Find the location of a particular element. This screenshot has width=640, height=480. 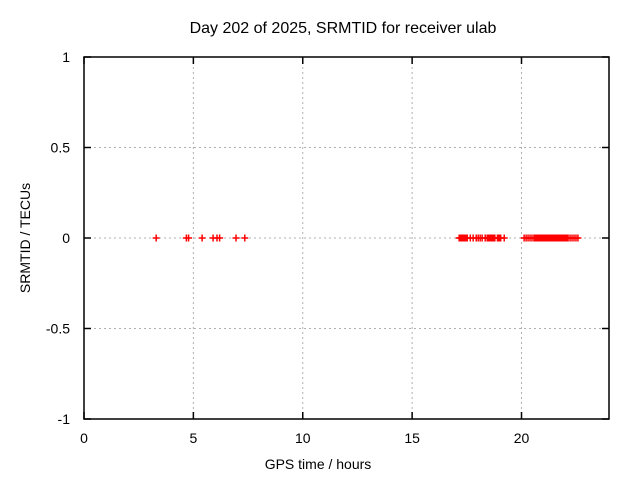

y-tick-label: 0.5 is located at coordinates (61, 148).